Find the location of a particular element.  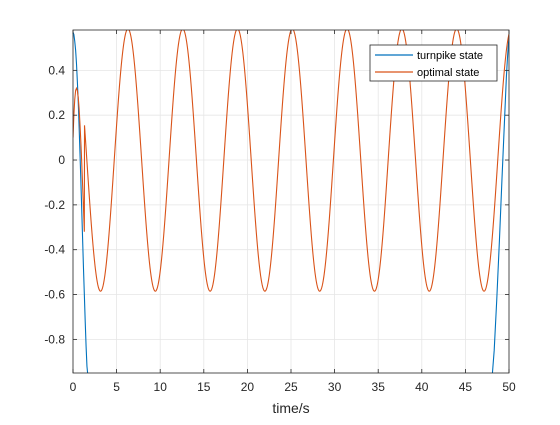

y-tick-label: -0.8 is located at coordinates (54, 339).